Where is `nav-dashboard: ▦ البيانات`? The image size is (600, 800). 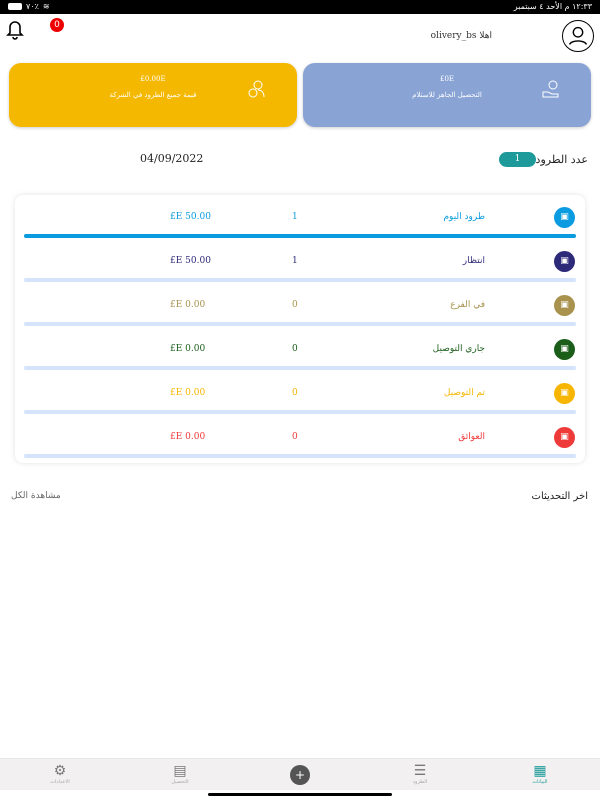
nav-dashboard: ▦ البيانات is located at coordinates (540, 774).